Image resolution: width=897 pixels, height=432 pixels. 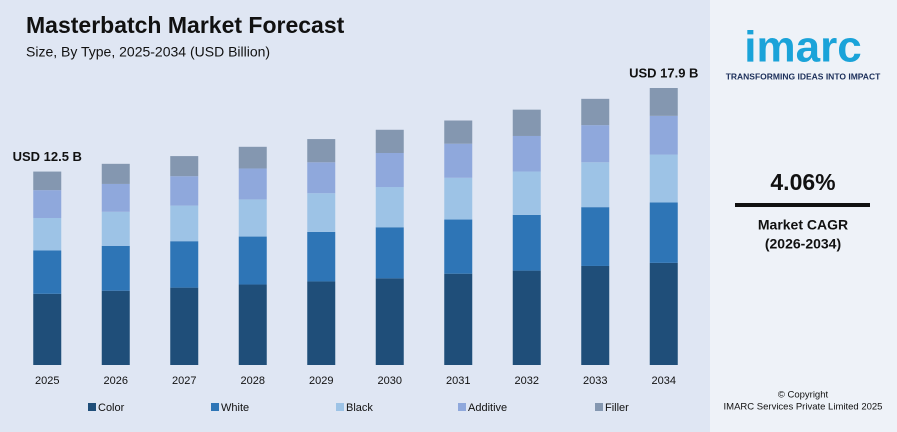 I want to click on x-tick-label: 2031, so click(x=458, y=381).